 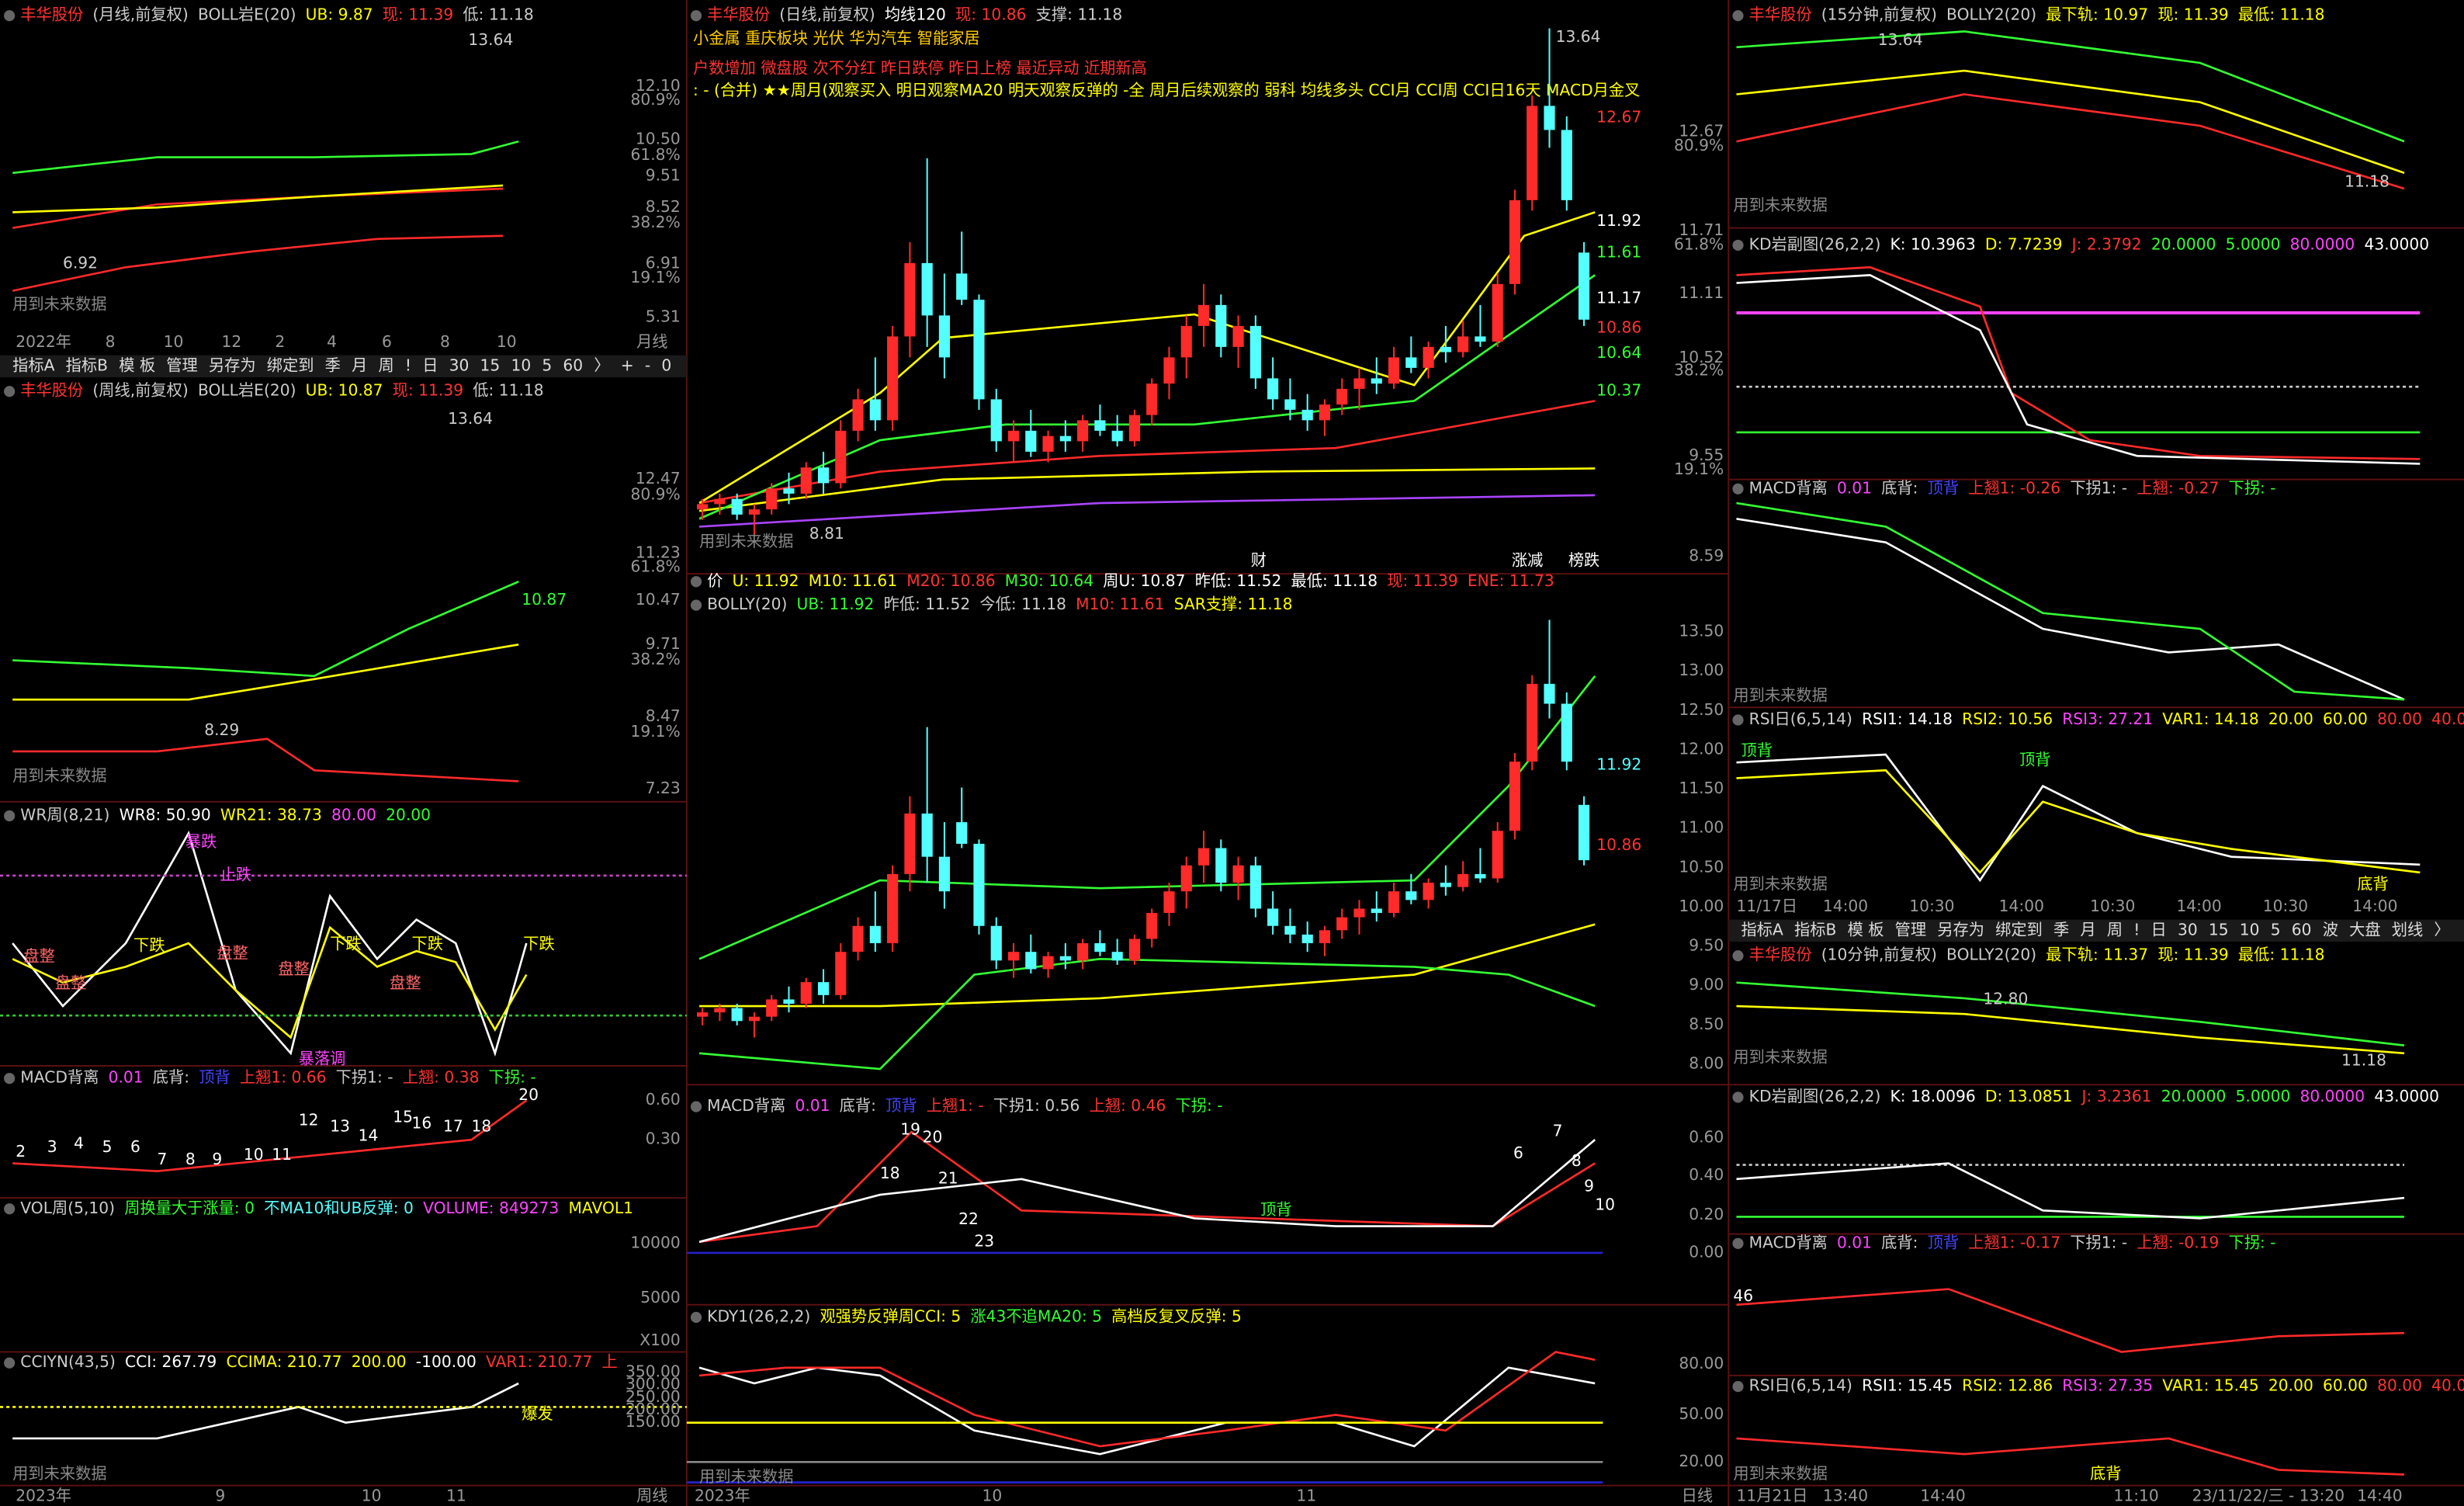 I want to click on axis-label: 9.51, so click(x=663, y=174).